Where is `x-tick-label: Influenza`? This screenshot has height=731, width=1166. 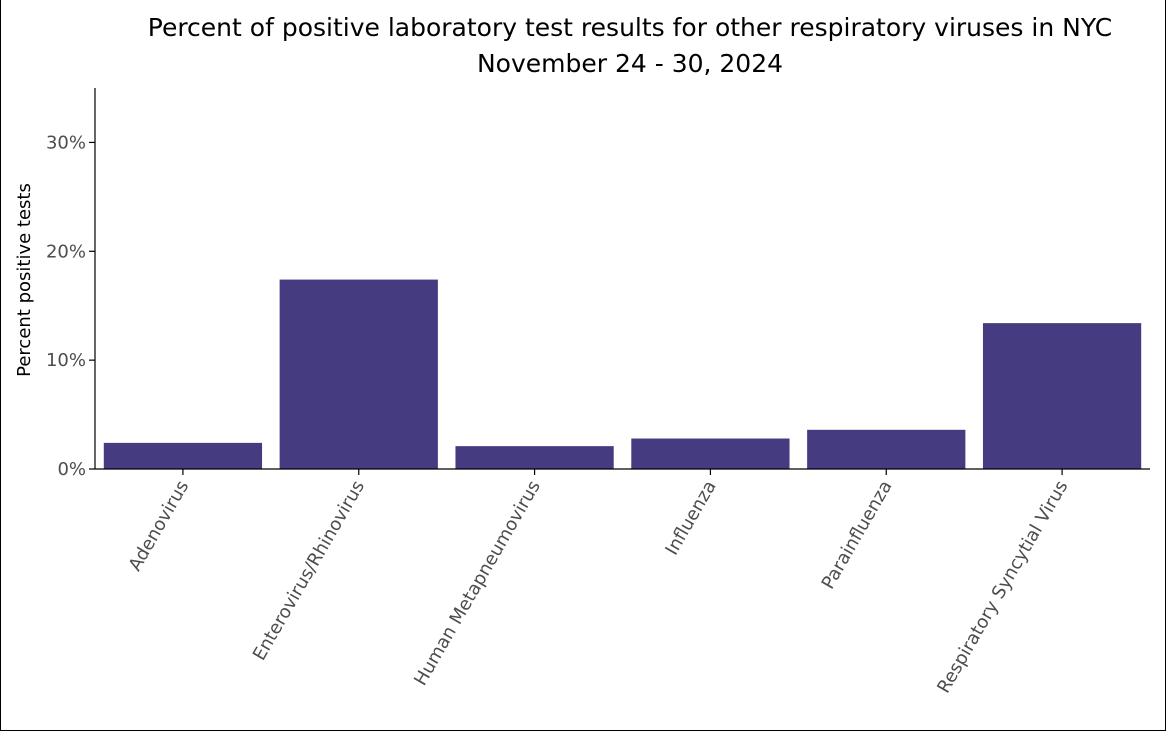
x-tick-label: Influenza is located at coordinates (690, 518).